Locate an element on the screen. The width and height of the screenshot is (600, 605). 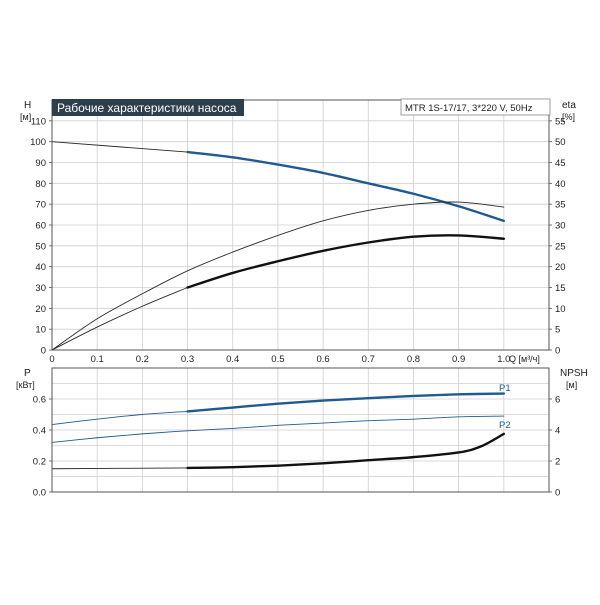
bottom-series-3-line is located at coordinates (119, 468).